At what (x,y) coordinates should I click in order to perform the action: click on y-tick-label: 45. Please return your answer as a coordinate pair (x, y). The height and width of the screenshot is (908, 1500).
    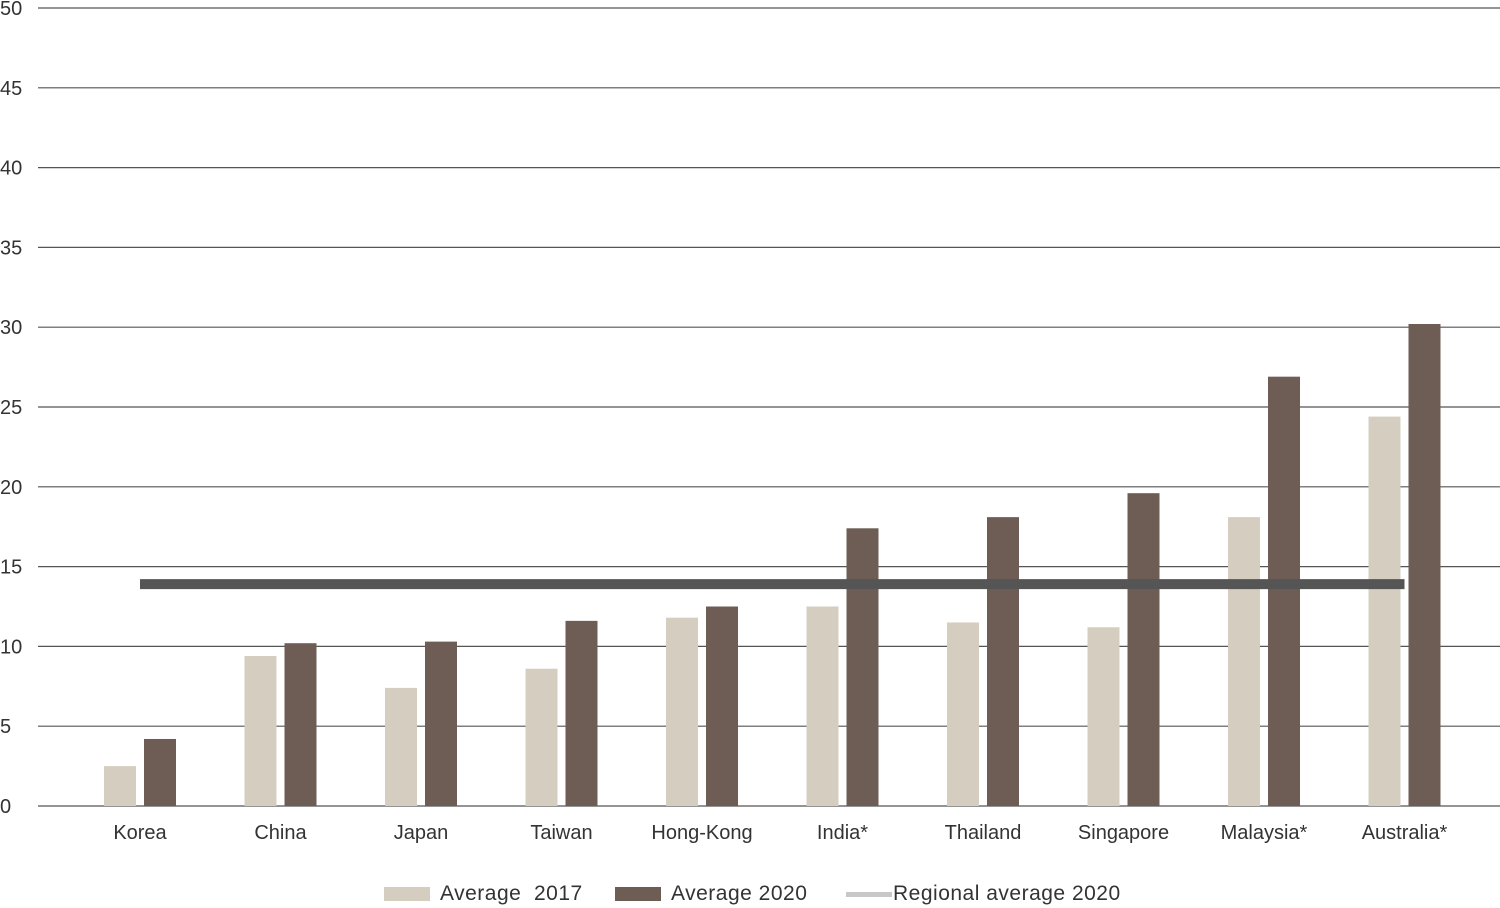
    Looking at the image, I should click on (11, 89).